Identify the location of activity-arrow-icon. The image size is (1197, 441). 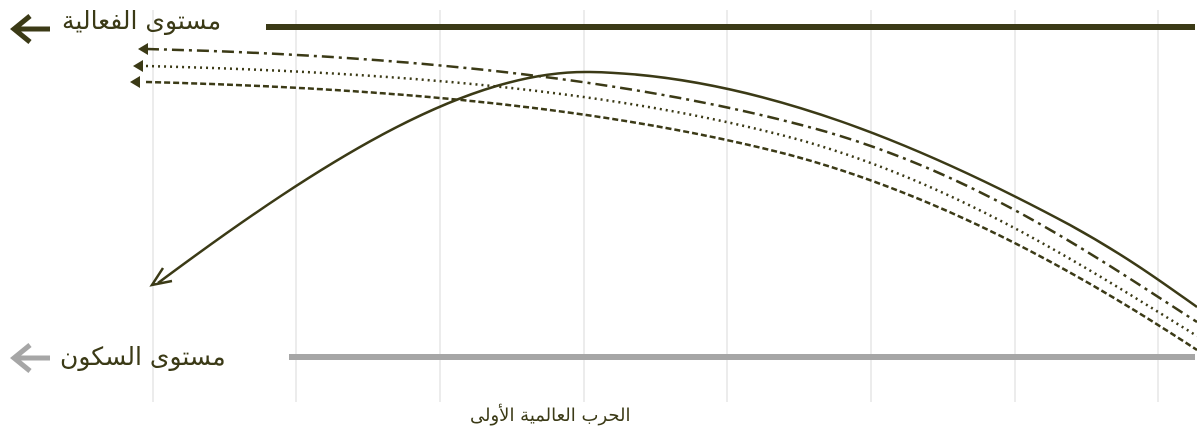
(30, 29).